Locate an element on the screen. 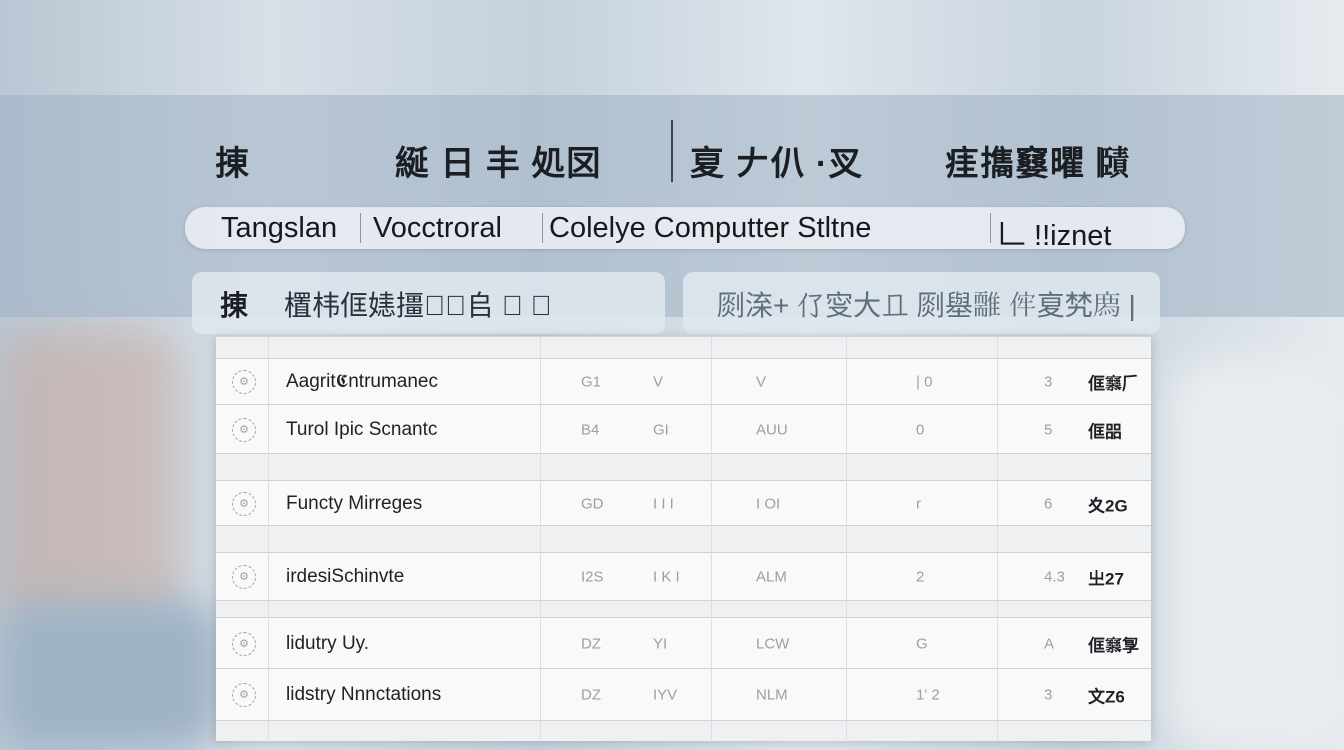  row-cell-c3: V is located at coordinates (761, 382).